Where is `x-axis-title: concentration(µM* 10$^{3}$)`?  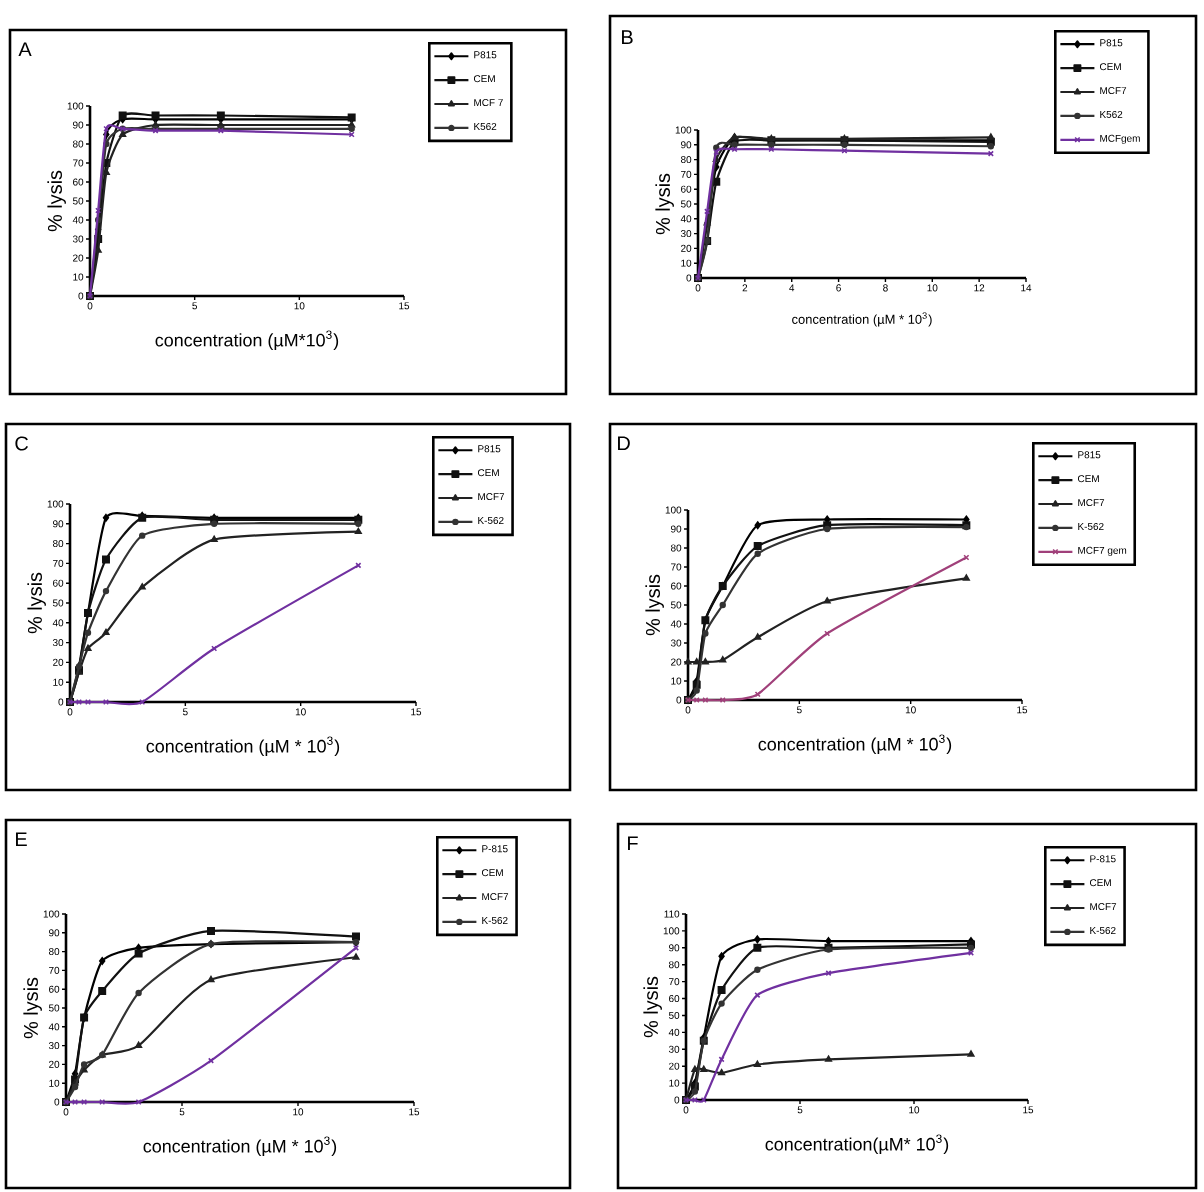 x-axis-title: concentration(µM* 10$^{3}$) is located at coordinates (857, 1144).